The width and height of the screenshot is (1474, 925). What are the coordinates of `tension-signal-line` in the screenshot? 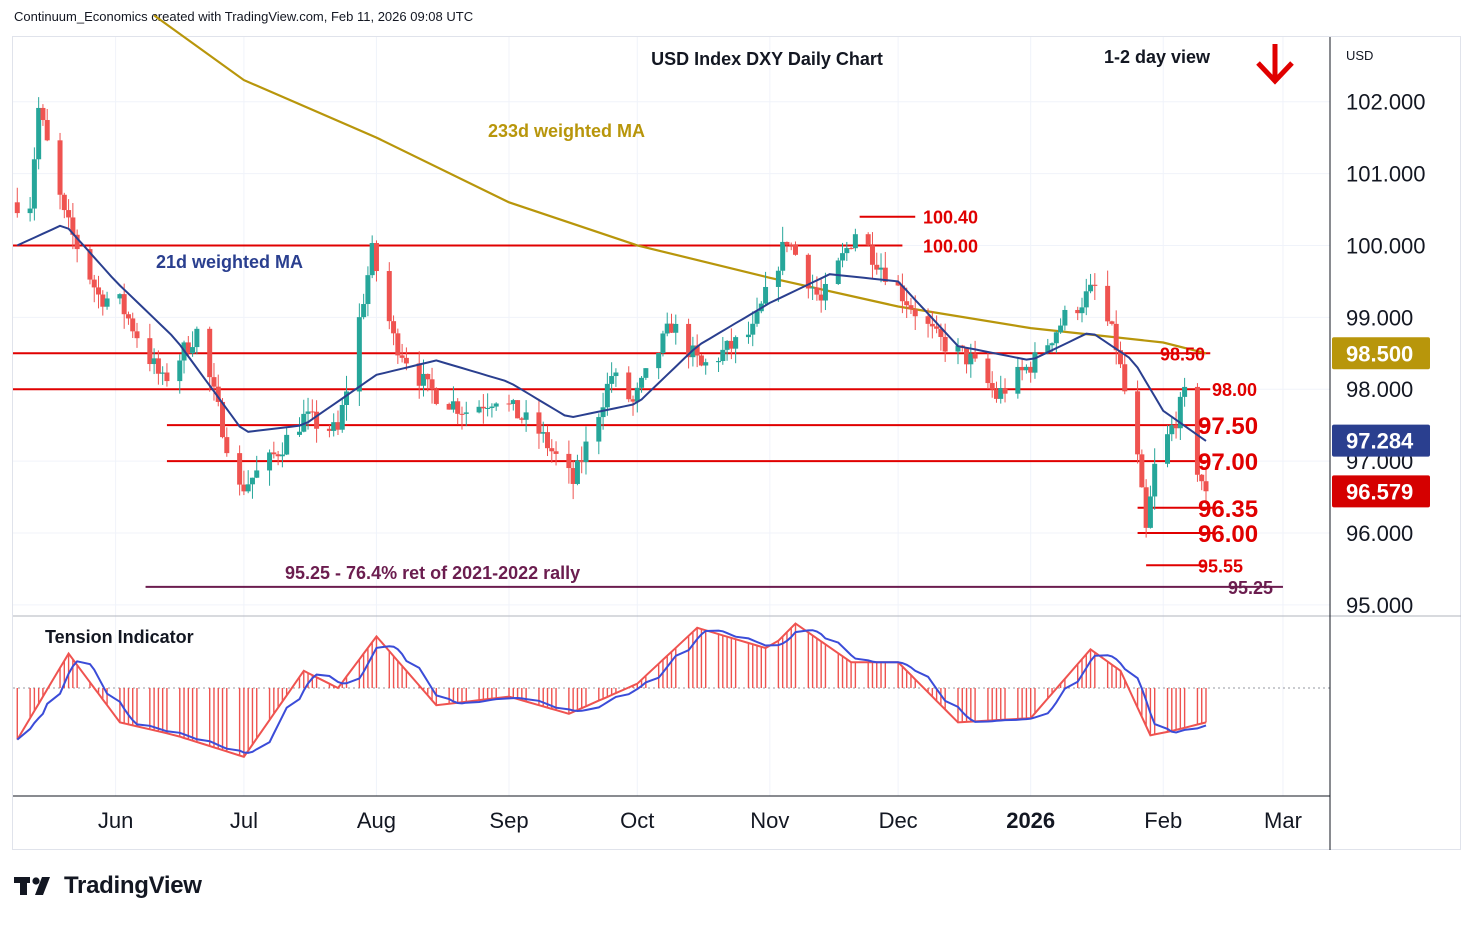 It's located at (611, 691).